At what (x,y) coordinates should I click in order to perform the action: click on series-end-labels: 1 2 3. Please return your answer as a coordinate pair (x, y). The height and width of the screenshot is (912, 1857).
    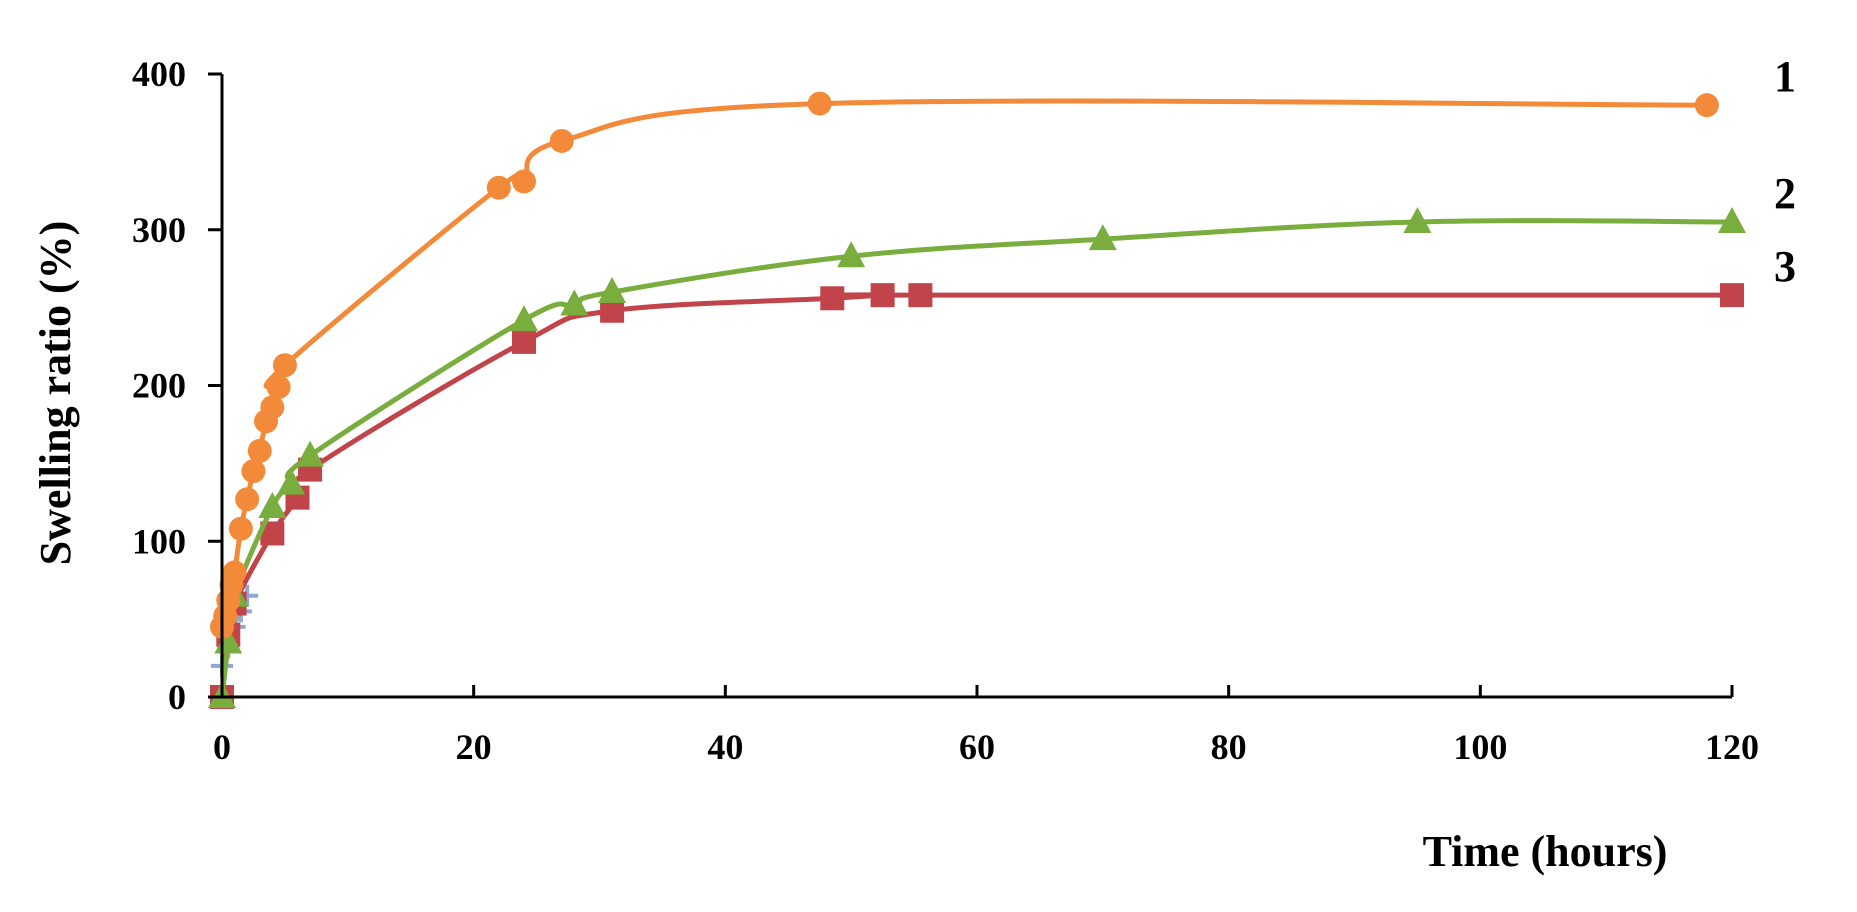
    Looking at the image, I should click on (1785, 171).